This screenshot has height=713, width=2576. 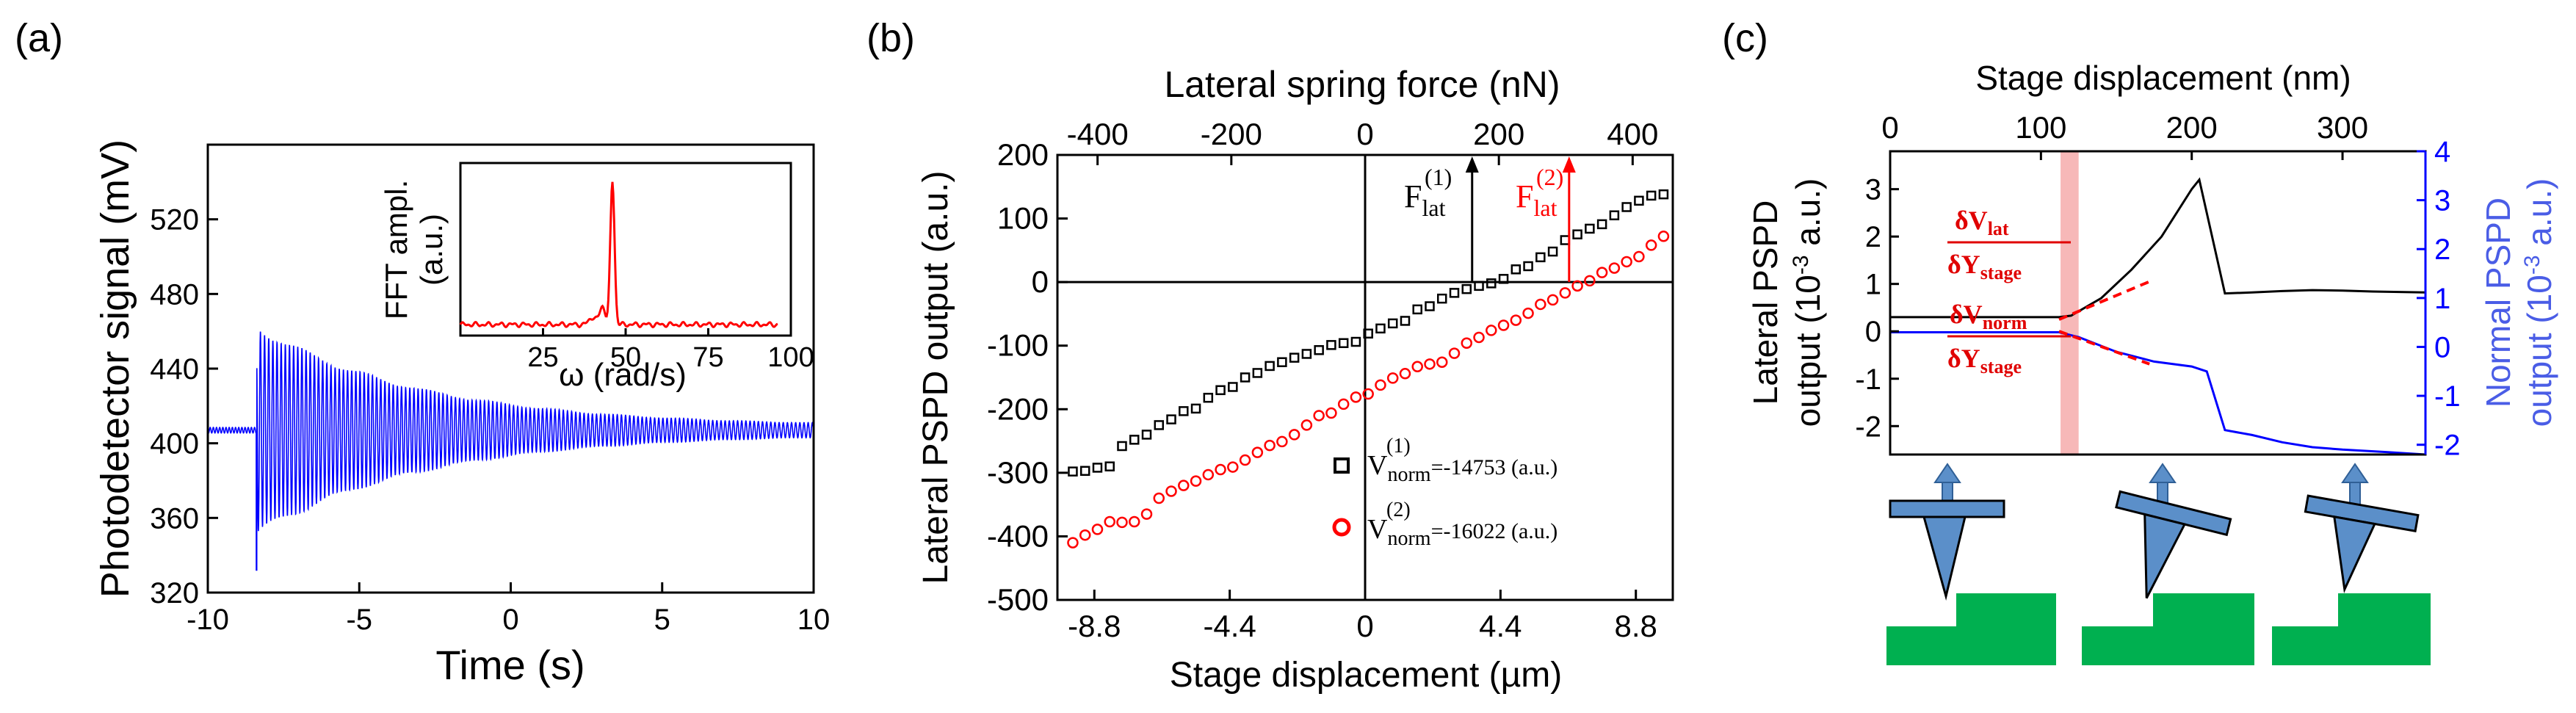 I want to click on a-y-tick-label: 440, so click(x=174, y=369).